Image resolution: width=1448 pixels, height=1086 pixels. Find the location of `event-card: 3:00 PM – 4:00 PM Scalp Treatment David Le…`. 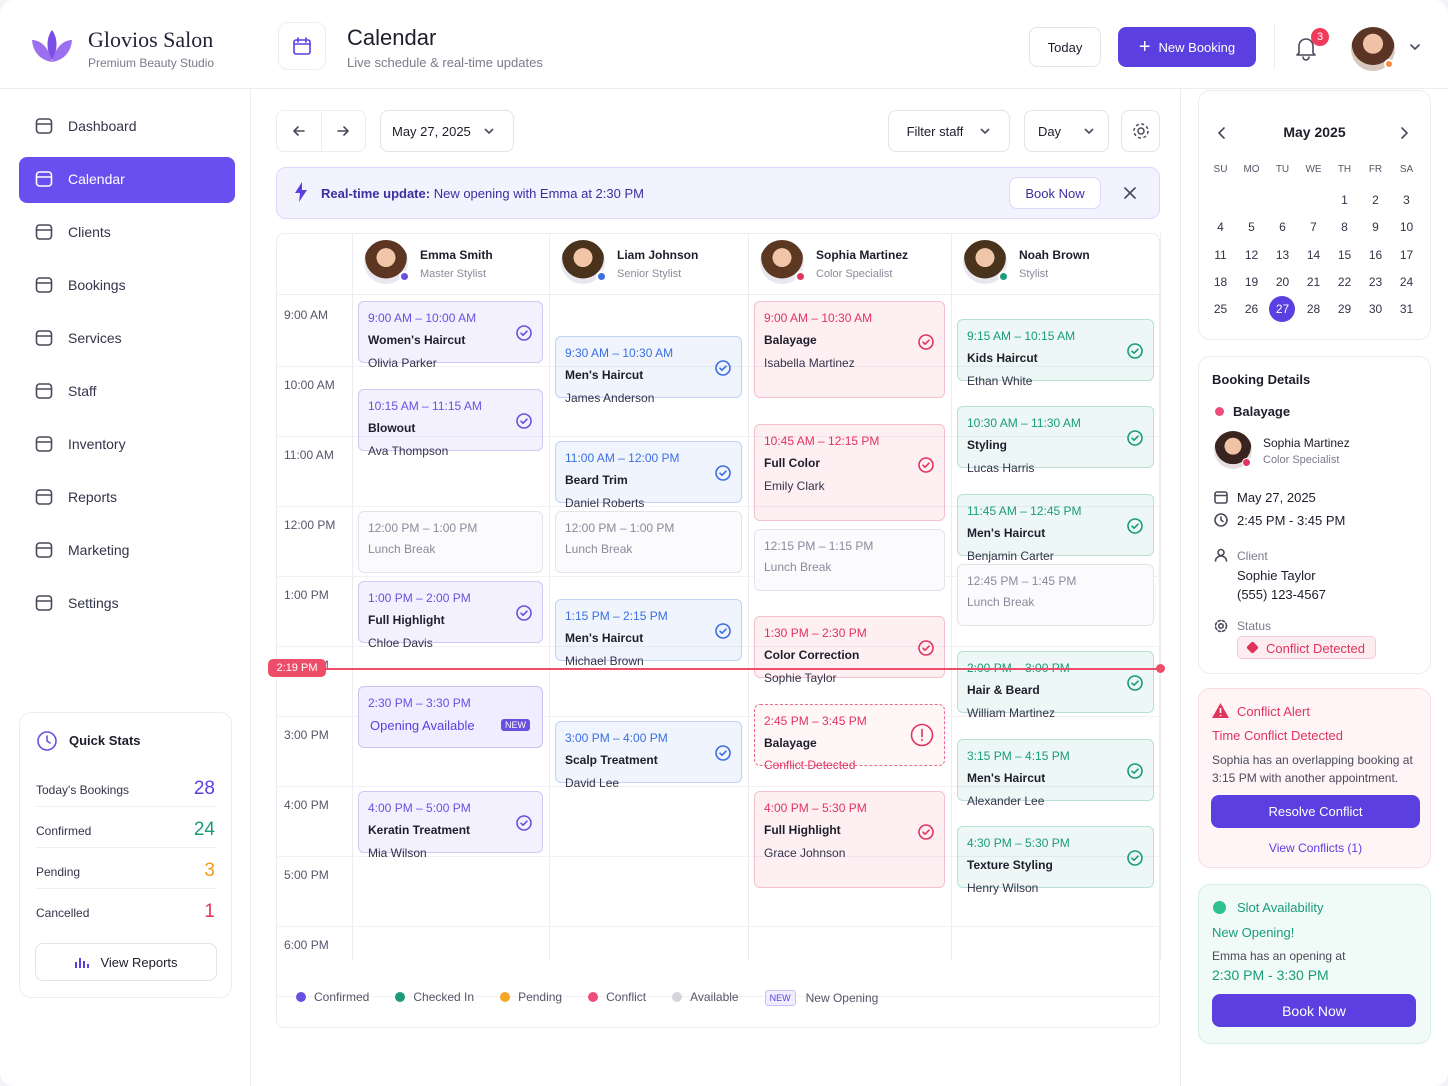

event-card: 3:00 PM – 4:00 PM Scalp Treatment David Le… is located at coordinates (648, 755).